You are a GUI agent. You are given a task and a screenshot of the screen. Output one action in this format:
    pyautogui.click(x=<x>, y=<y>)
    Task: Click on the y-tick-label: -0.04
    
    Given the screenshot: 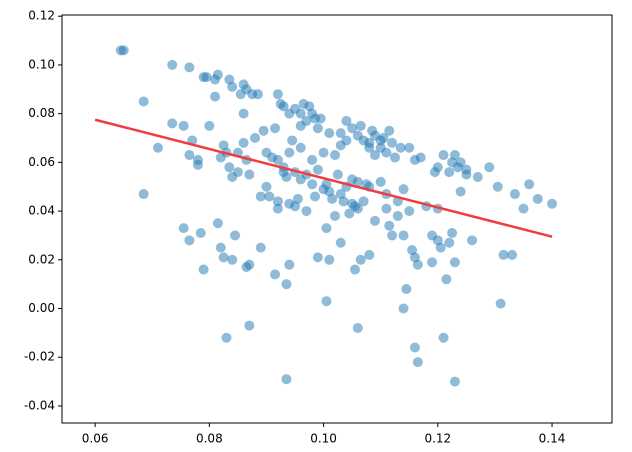 What is the action you would take?
    pyautogui.click(x=39, y=405)
    